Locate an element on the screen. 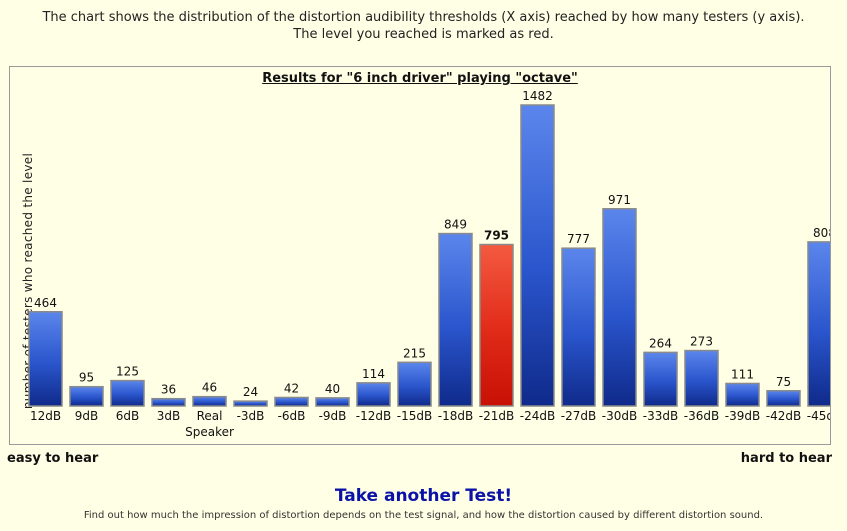 The image size is (847, 531). value-label: 264 is located at coordinates (660, 343).